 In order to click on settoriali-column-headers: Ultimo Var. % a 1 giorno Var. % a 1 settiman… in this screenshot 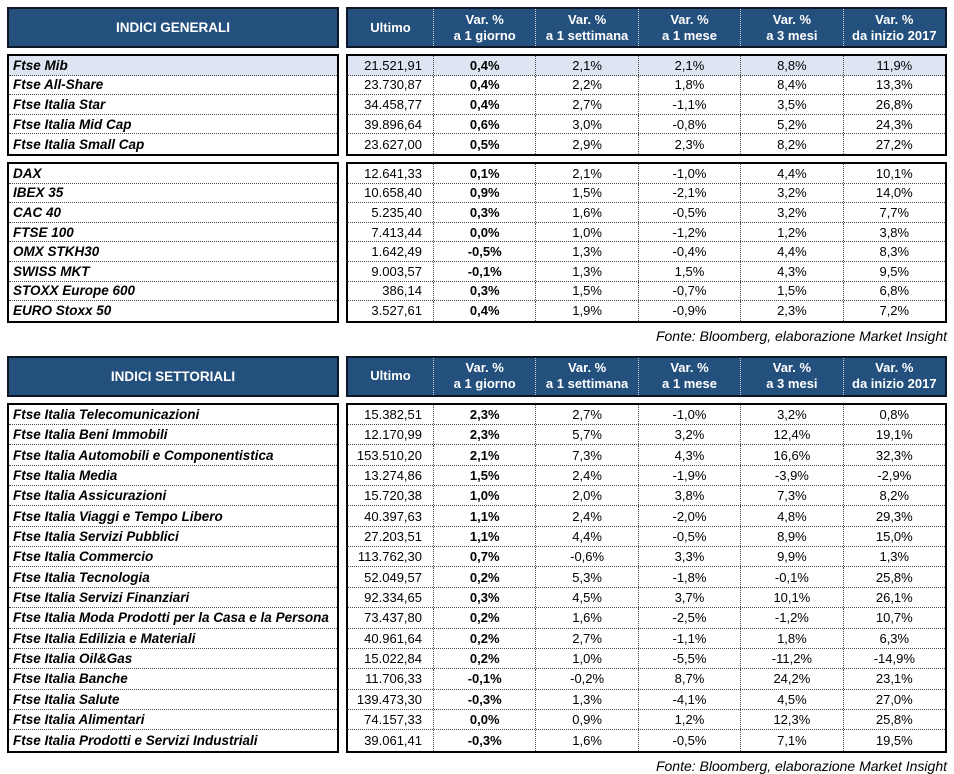, I will do `click(646, 376)`.